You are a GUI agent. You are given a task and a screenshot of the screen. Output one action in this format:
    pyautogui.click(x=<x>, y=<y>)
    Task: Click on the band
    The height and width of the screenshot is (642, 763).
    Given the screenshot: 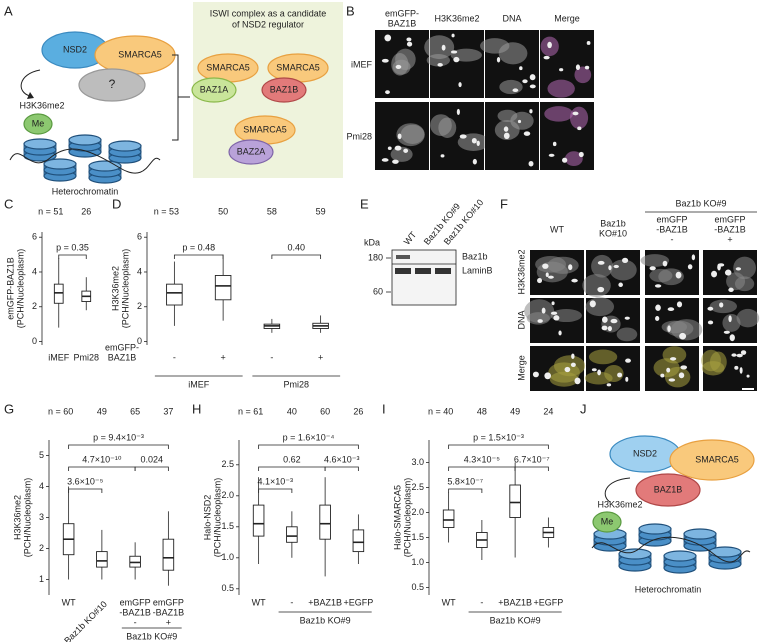 What is the action you would take?
    pyautogui.click(x=403, y=257)
    